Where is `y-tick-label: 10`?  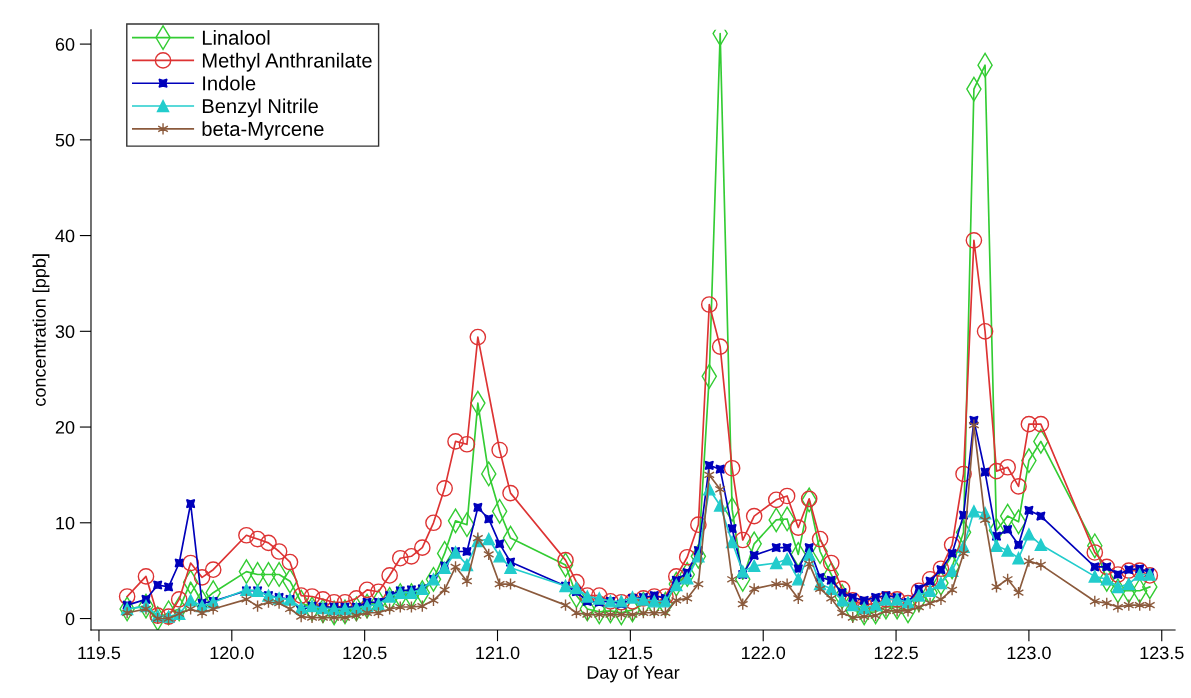
y-tick-label: 10 is located at coordinates (65, 523).